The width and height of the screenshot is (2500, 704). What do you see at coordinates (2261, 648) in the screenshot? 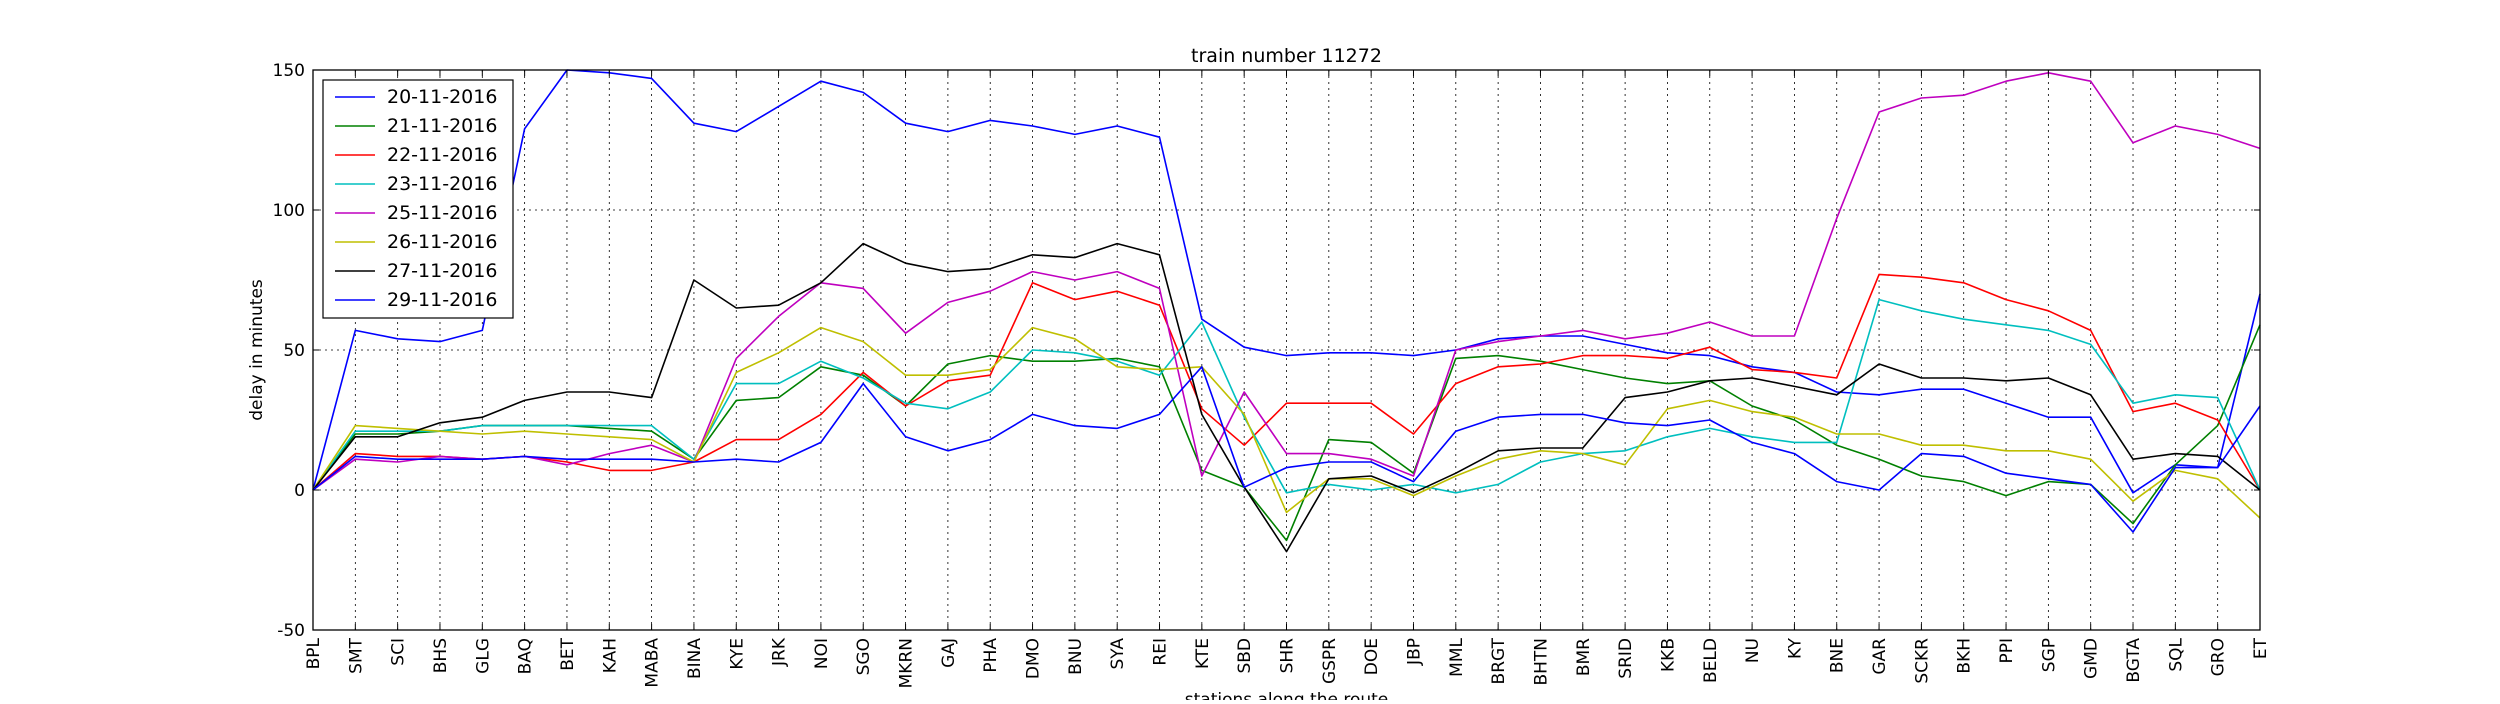
I see `x-tick-label: ET` at bounding box center [2261, 648].